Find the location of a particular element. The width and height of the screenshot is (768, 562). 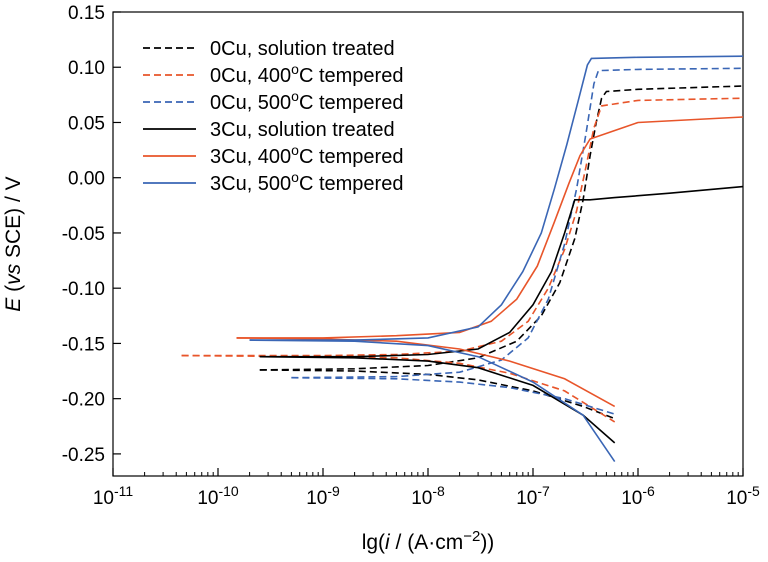

y-tick-label: 0.10 is located at coordinates (86, 68).